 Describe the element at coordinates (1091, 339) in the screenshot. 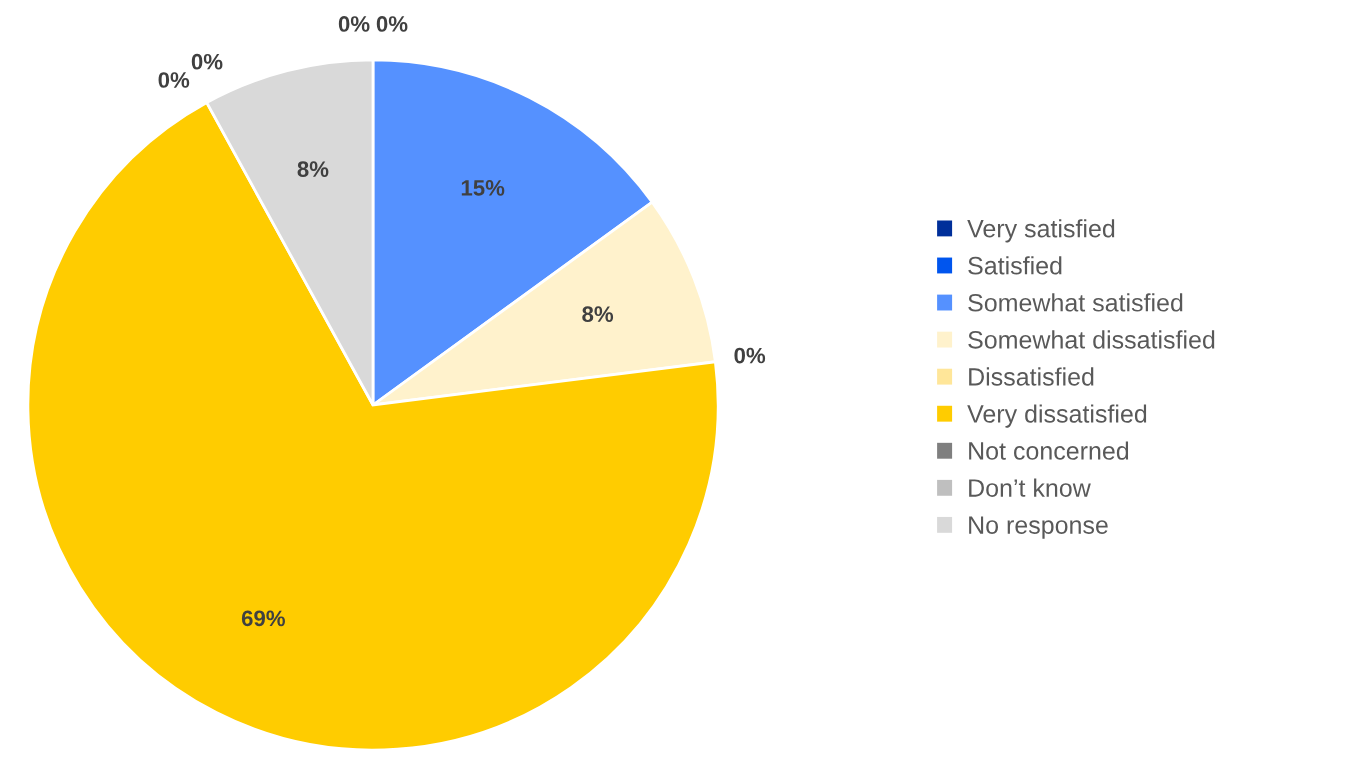

I see `legend-label: Somewhat dissatisfied` at that location.